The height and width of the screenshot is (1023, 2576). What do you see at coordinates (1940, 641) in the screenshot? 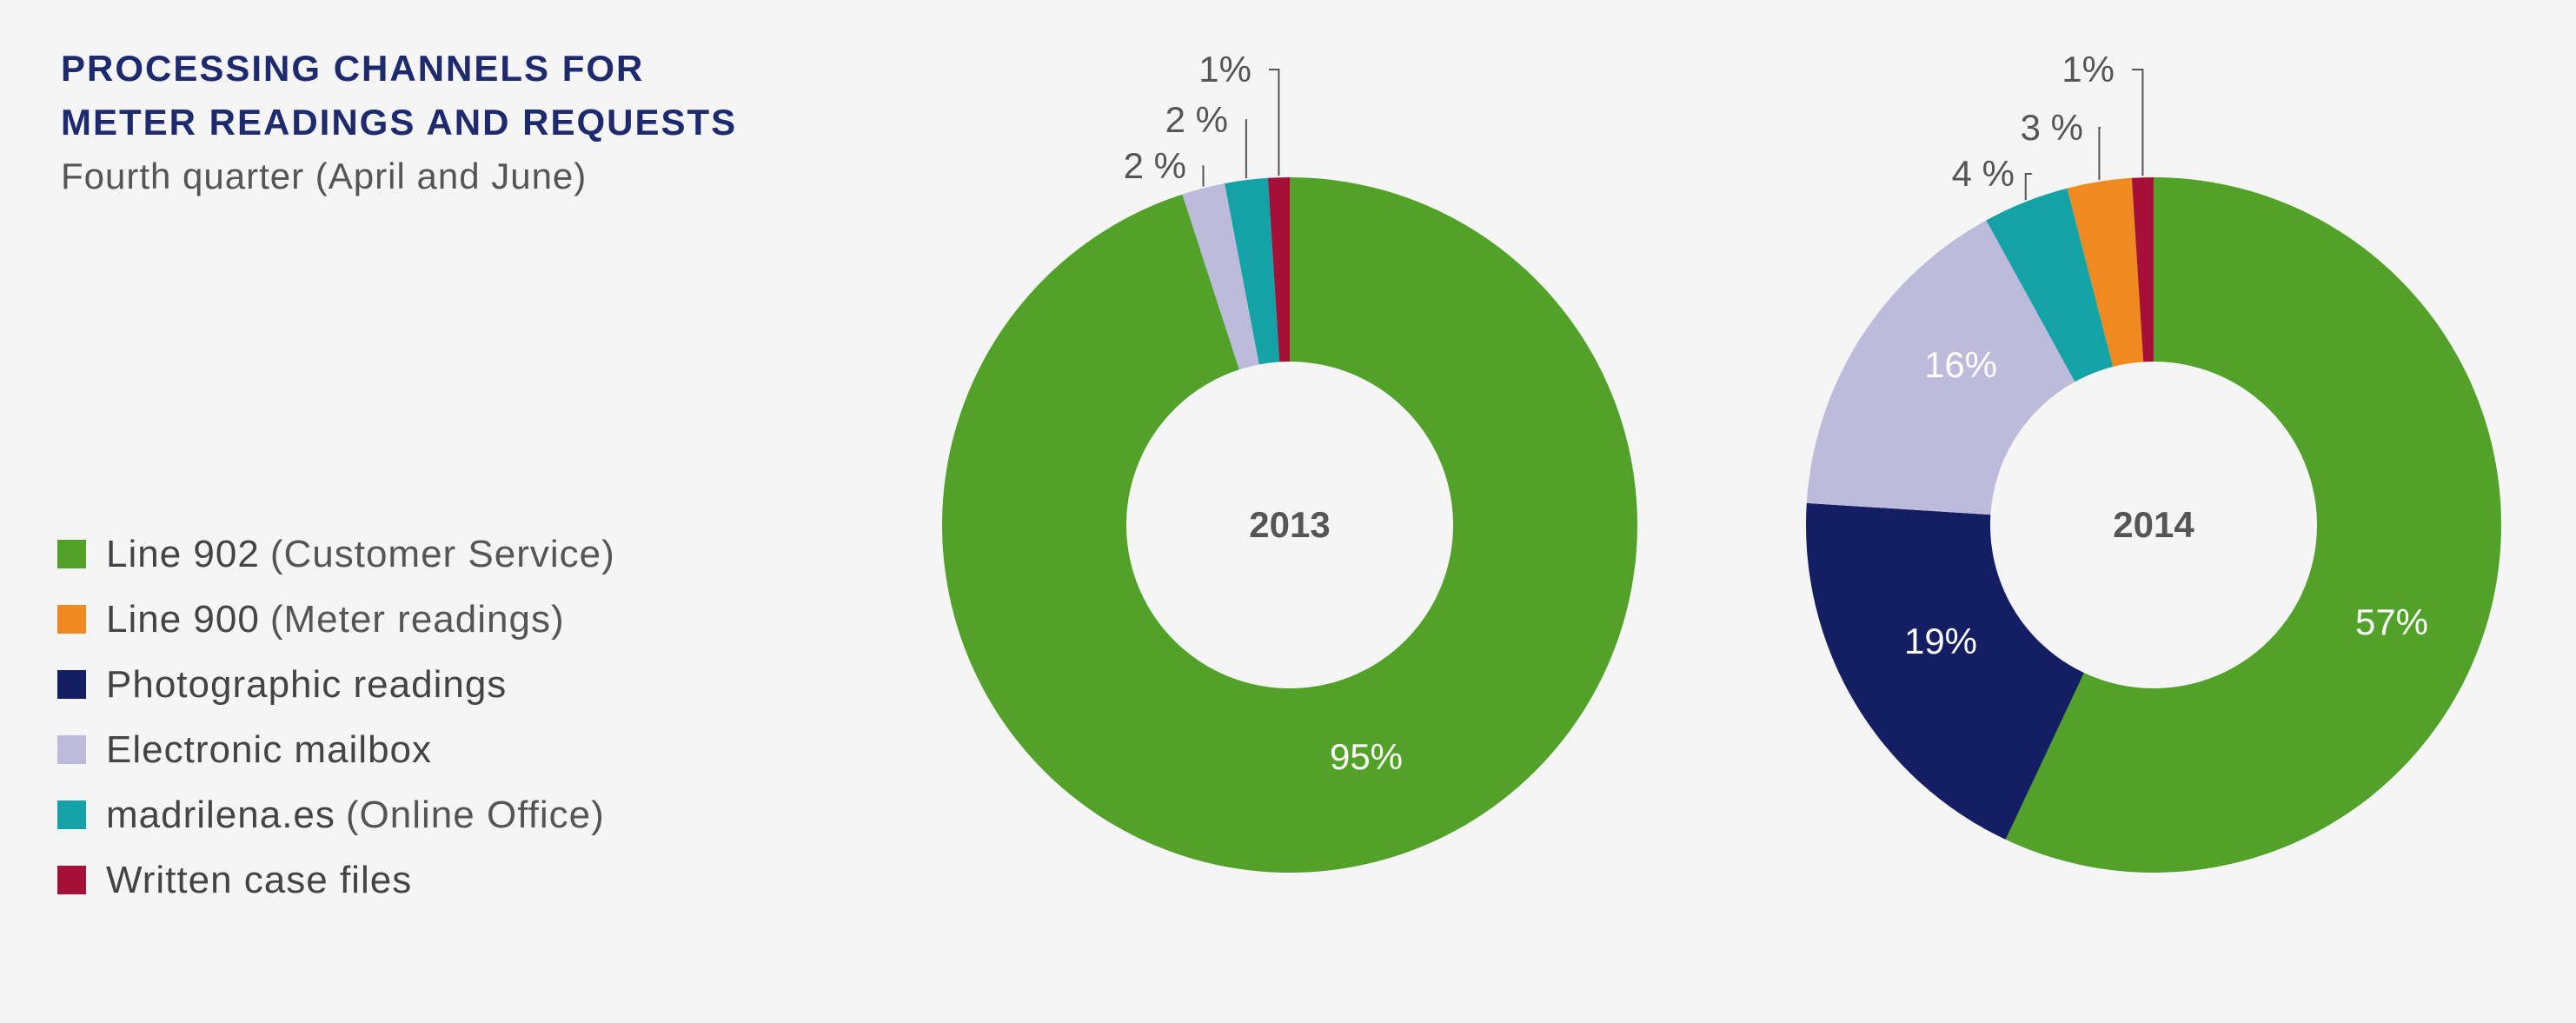
I see `data-label-photographic-readings: 19%` at bounding box center [1940, 641].